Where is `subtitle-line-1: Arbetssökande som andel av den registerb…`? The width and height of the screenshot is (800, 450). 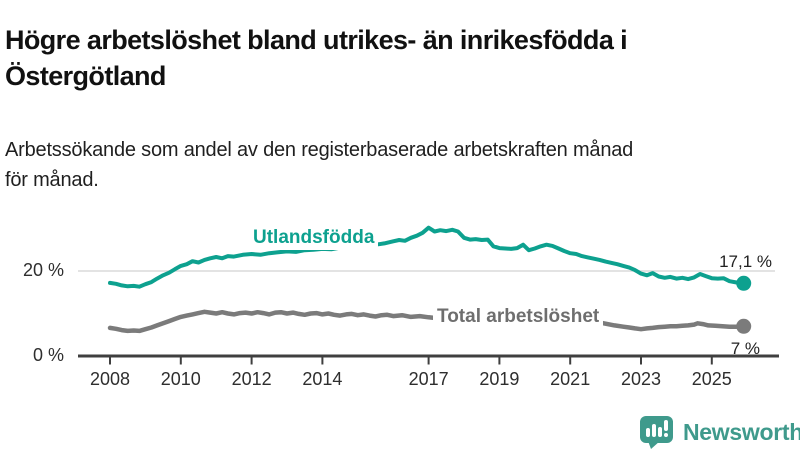 subtitle-line-1: Arbetssökande som andel av den registerb… is located at coordinates (319, 150).